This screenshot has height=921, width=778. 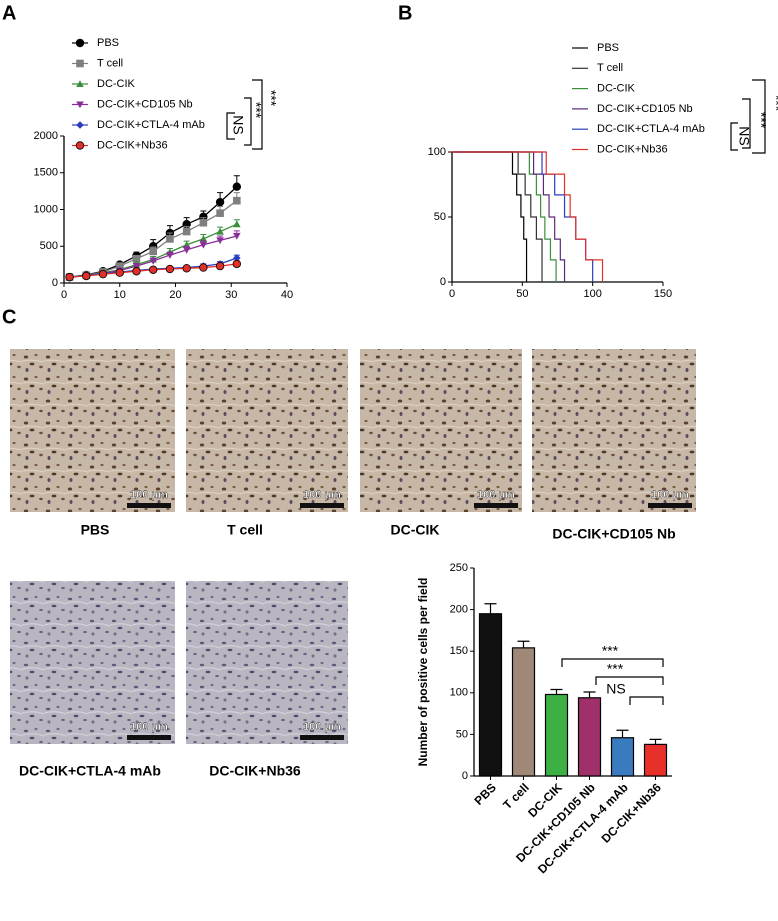 I want to click on y-tick-label: 150, so click(x=459, y=651).